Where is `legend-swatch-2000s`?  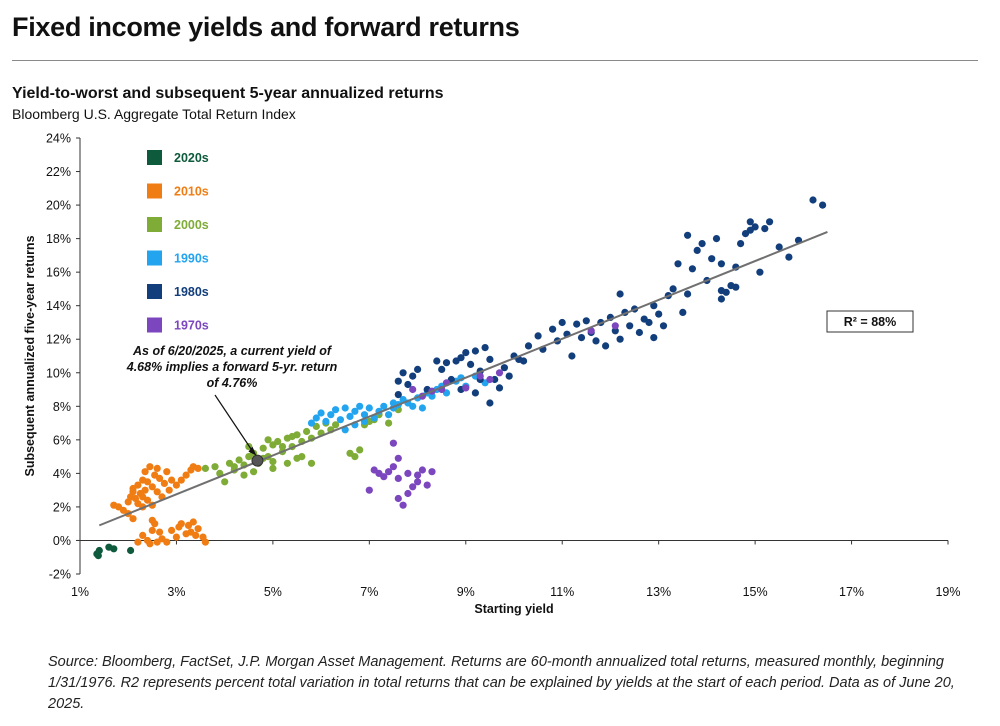 legend-swatch-2000s is located at coordinates (154, 224).